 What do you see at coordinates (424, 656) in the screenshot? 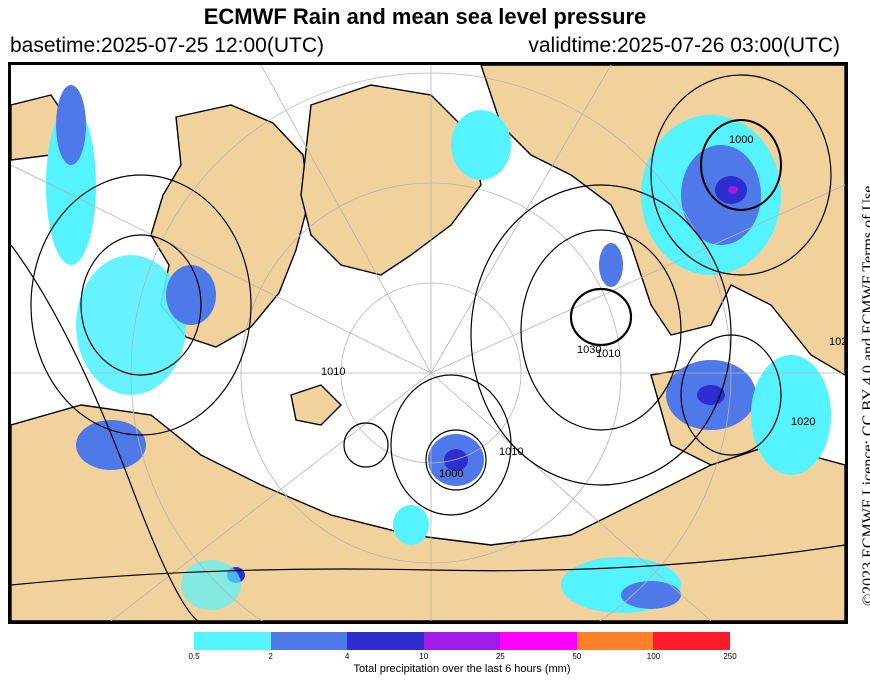
I see `legend-tick: 10` at bounding box center [424, 656].